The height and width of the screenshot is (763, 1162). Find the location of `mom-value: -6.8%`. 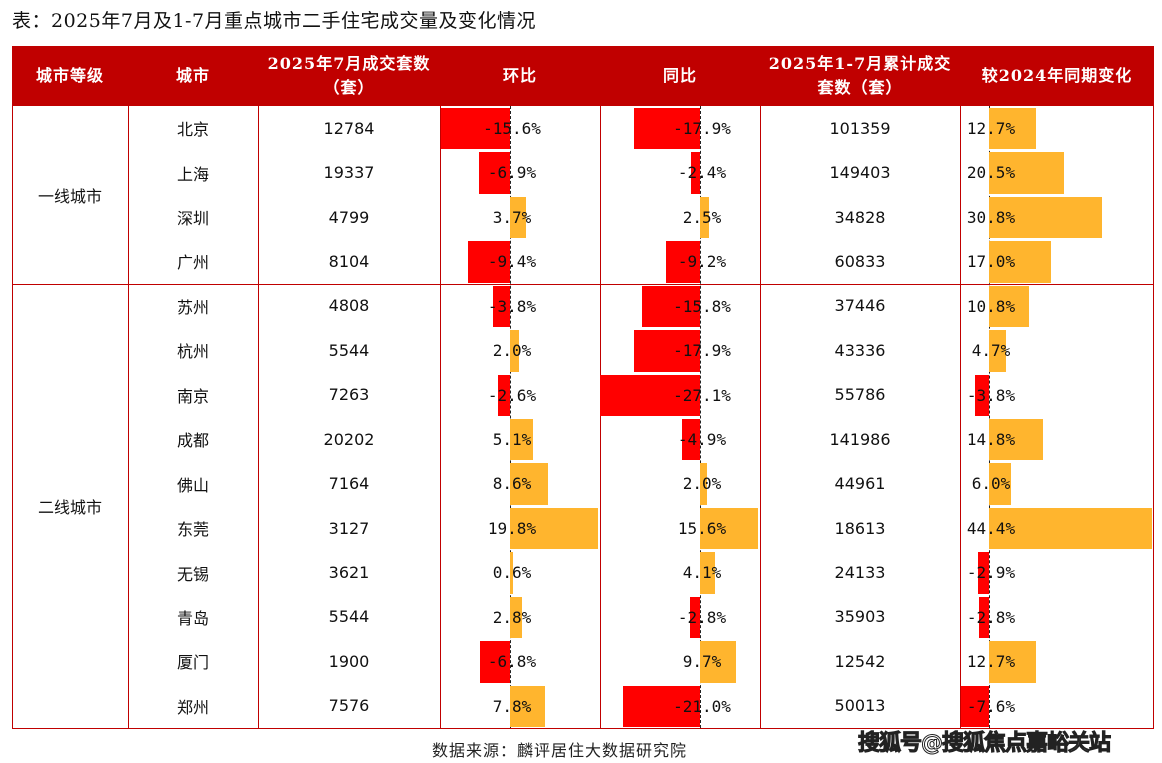

mom-value: -6.8% is located at coordinates (512, 662).